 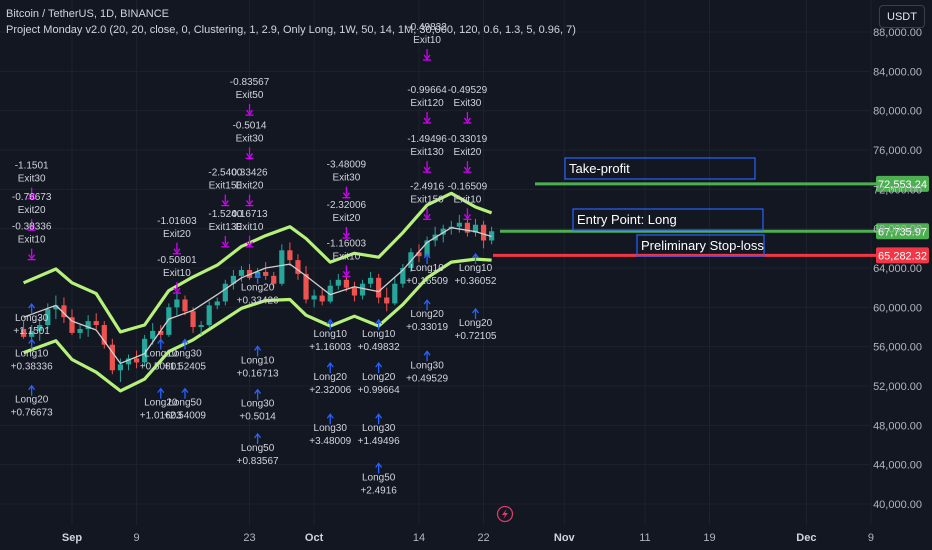 What do you see at coordinates (902, 255) in the screenshot?
I see `stop-loss-price-tag` at bounding box center [902, 255].